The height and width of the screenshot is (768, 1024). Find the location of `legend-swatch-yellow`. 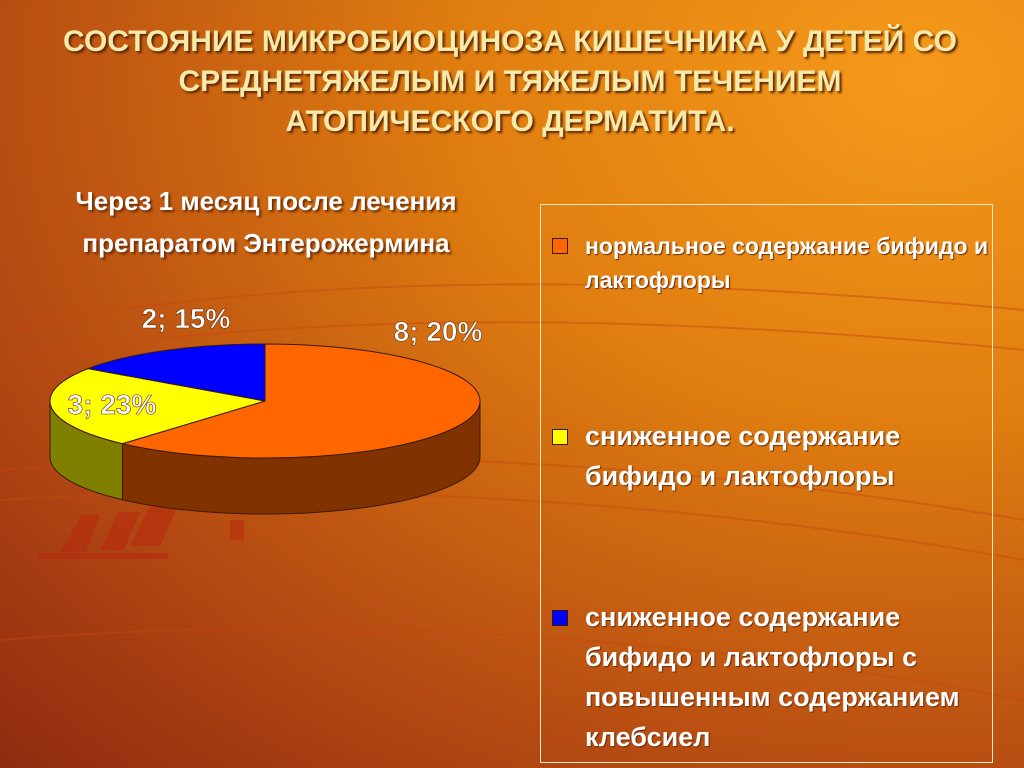

legend-swatch-yellow is located at coordinates (560, 437).